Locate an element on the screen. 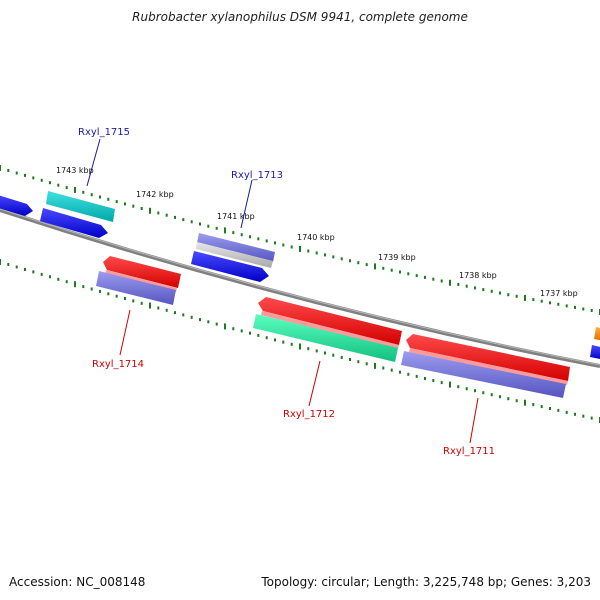 This screenshot has width=600, height=600. gene-forward-orange-edge is located at coordinates (597, 334).